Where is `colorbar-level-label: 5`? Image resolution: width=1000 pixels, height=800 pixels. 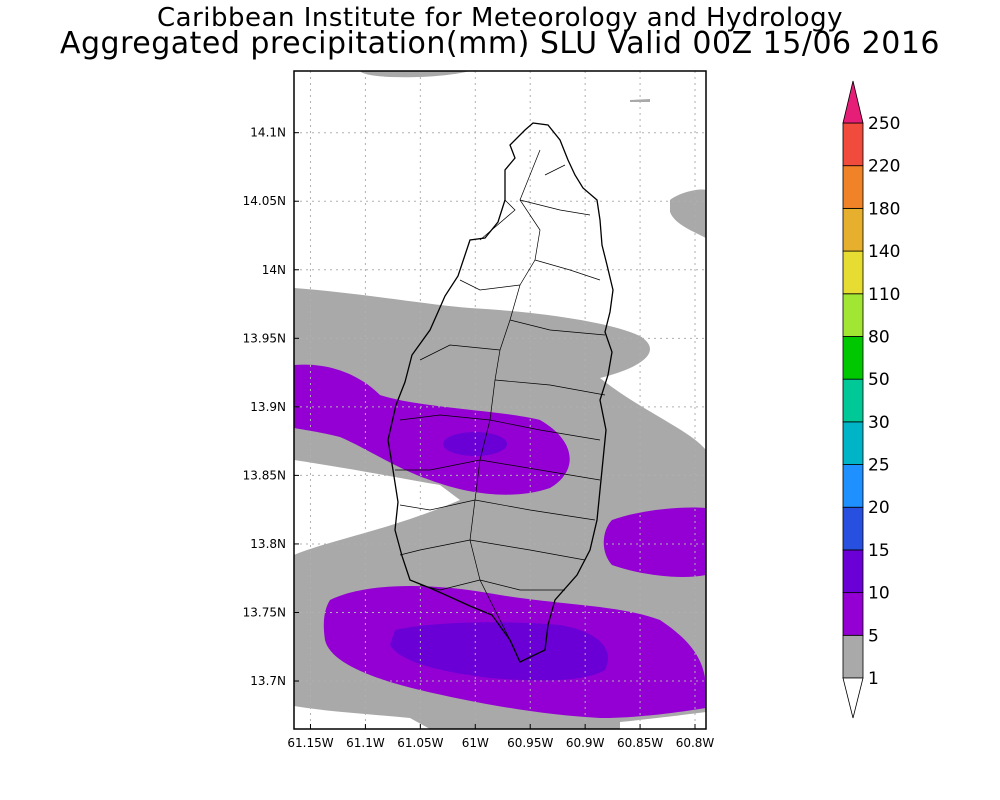
colorbar-level-label: 5 is located at coordinates (873, 636).